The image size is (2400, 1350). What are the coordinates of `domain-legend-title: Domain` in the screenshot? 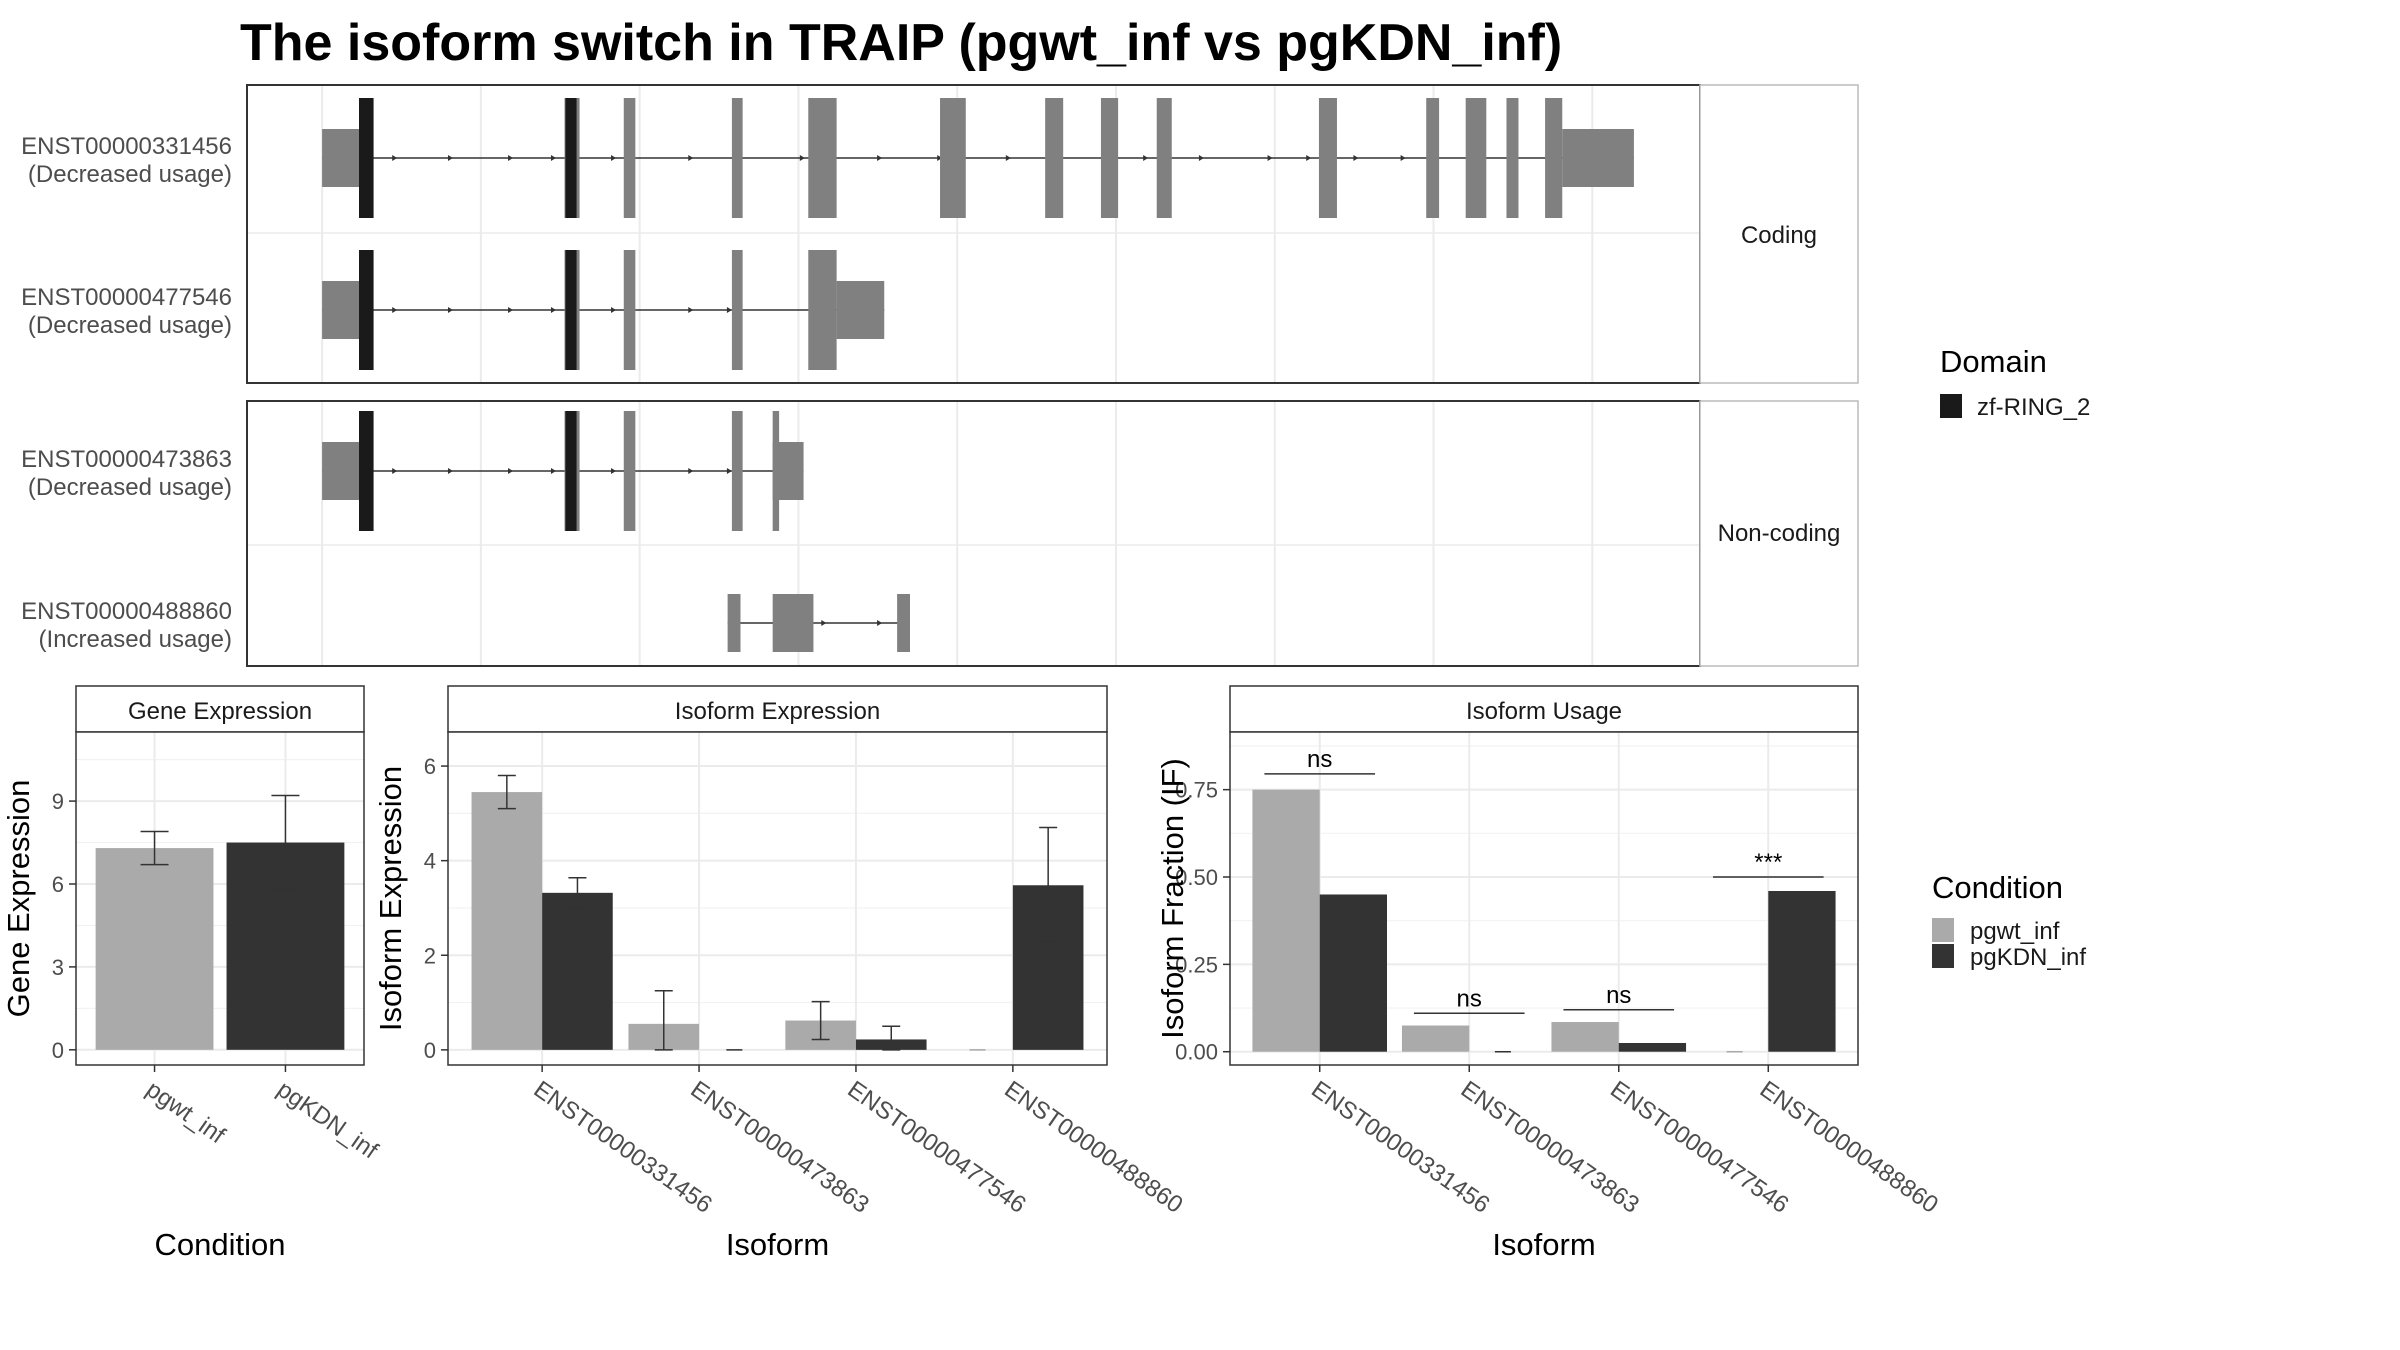 It's located at (1993, 361).